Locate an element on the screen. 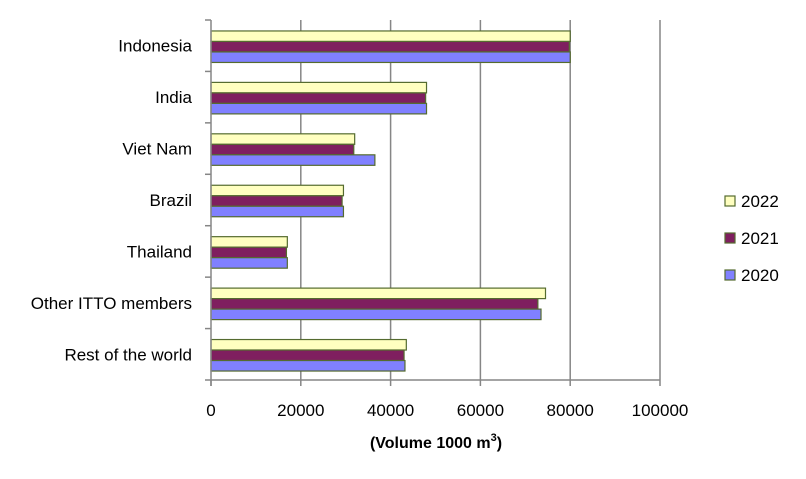  bar-brazil-2021 is located at coordinates (276, 201).